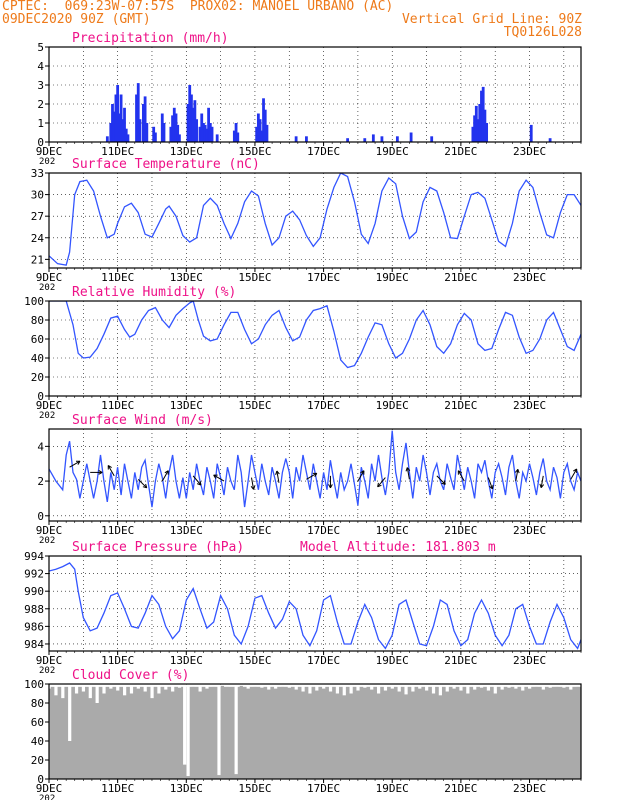 The width and height of the screenshot is (618, 800). Describe the element at coordinates (117, 405) in the screenshot. I see `rh-xtick-label: 11DEC` at that location.